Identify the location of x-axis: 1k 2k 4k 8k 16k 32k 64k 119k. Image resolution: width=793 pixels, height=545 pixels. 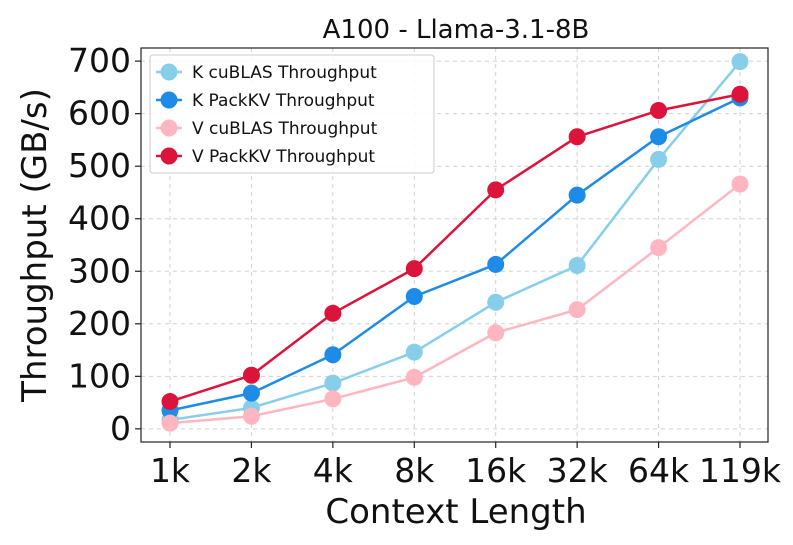
(466, 466).